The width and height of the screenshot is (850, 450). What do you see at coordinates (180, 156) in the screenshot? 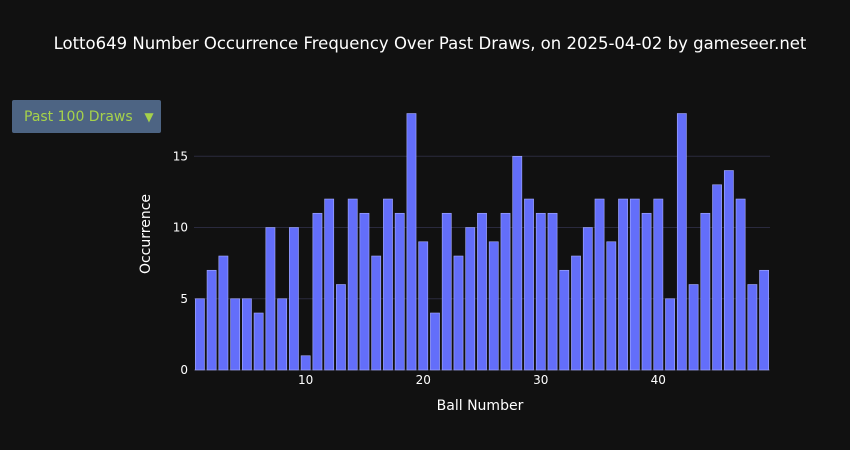
I see `y-tick-label: 15` at bounding box center [180, 156].